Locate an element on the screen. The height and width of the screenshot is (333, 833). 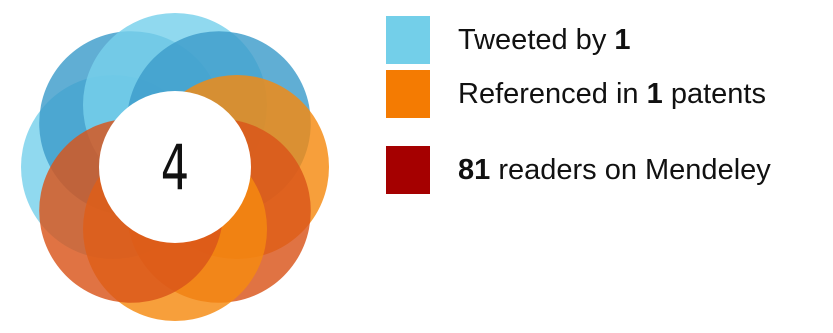
patents-swatch is located at coordinates (408, 94).